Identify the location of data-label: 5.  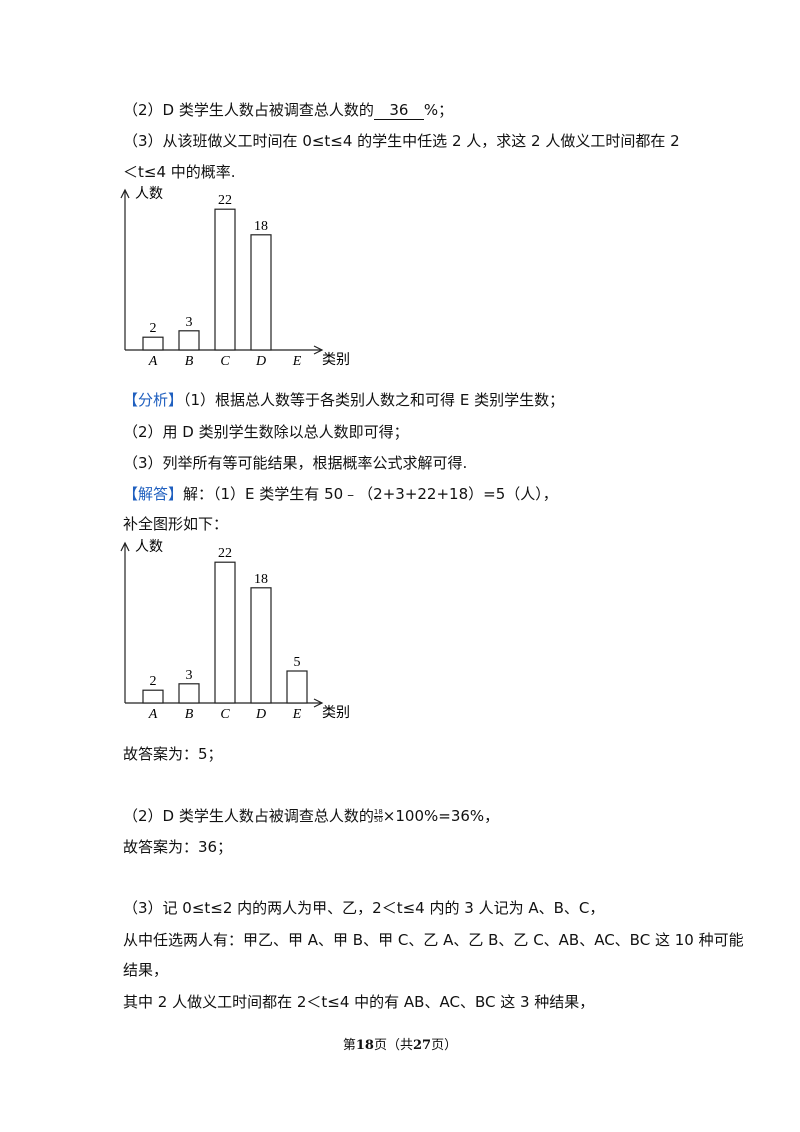
(297, 662).